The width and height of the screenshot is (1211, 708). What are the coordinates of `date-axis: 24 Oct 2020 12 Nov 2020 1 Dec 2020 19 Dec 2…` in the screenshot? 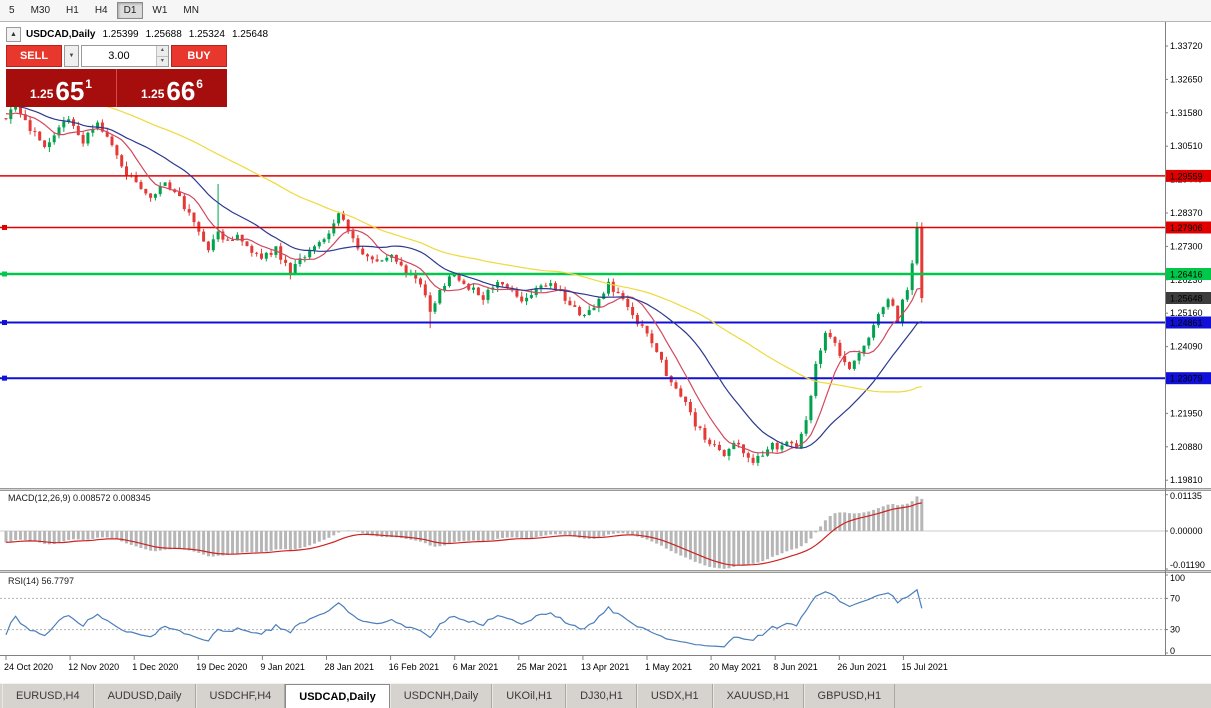 It's located at (476, 664).